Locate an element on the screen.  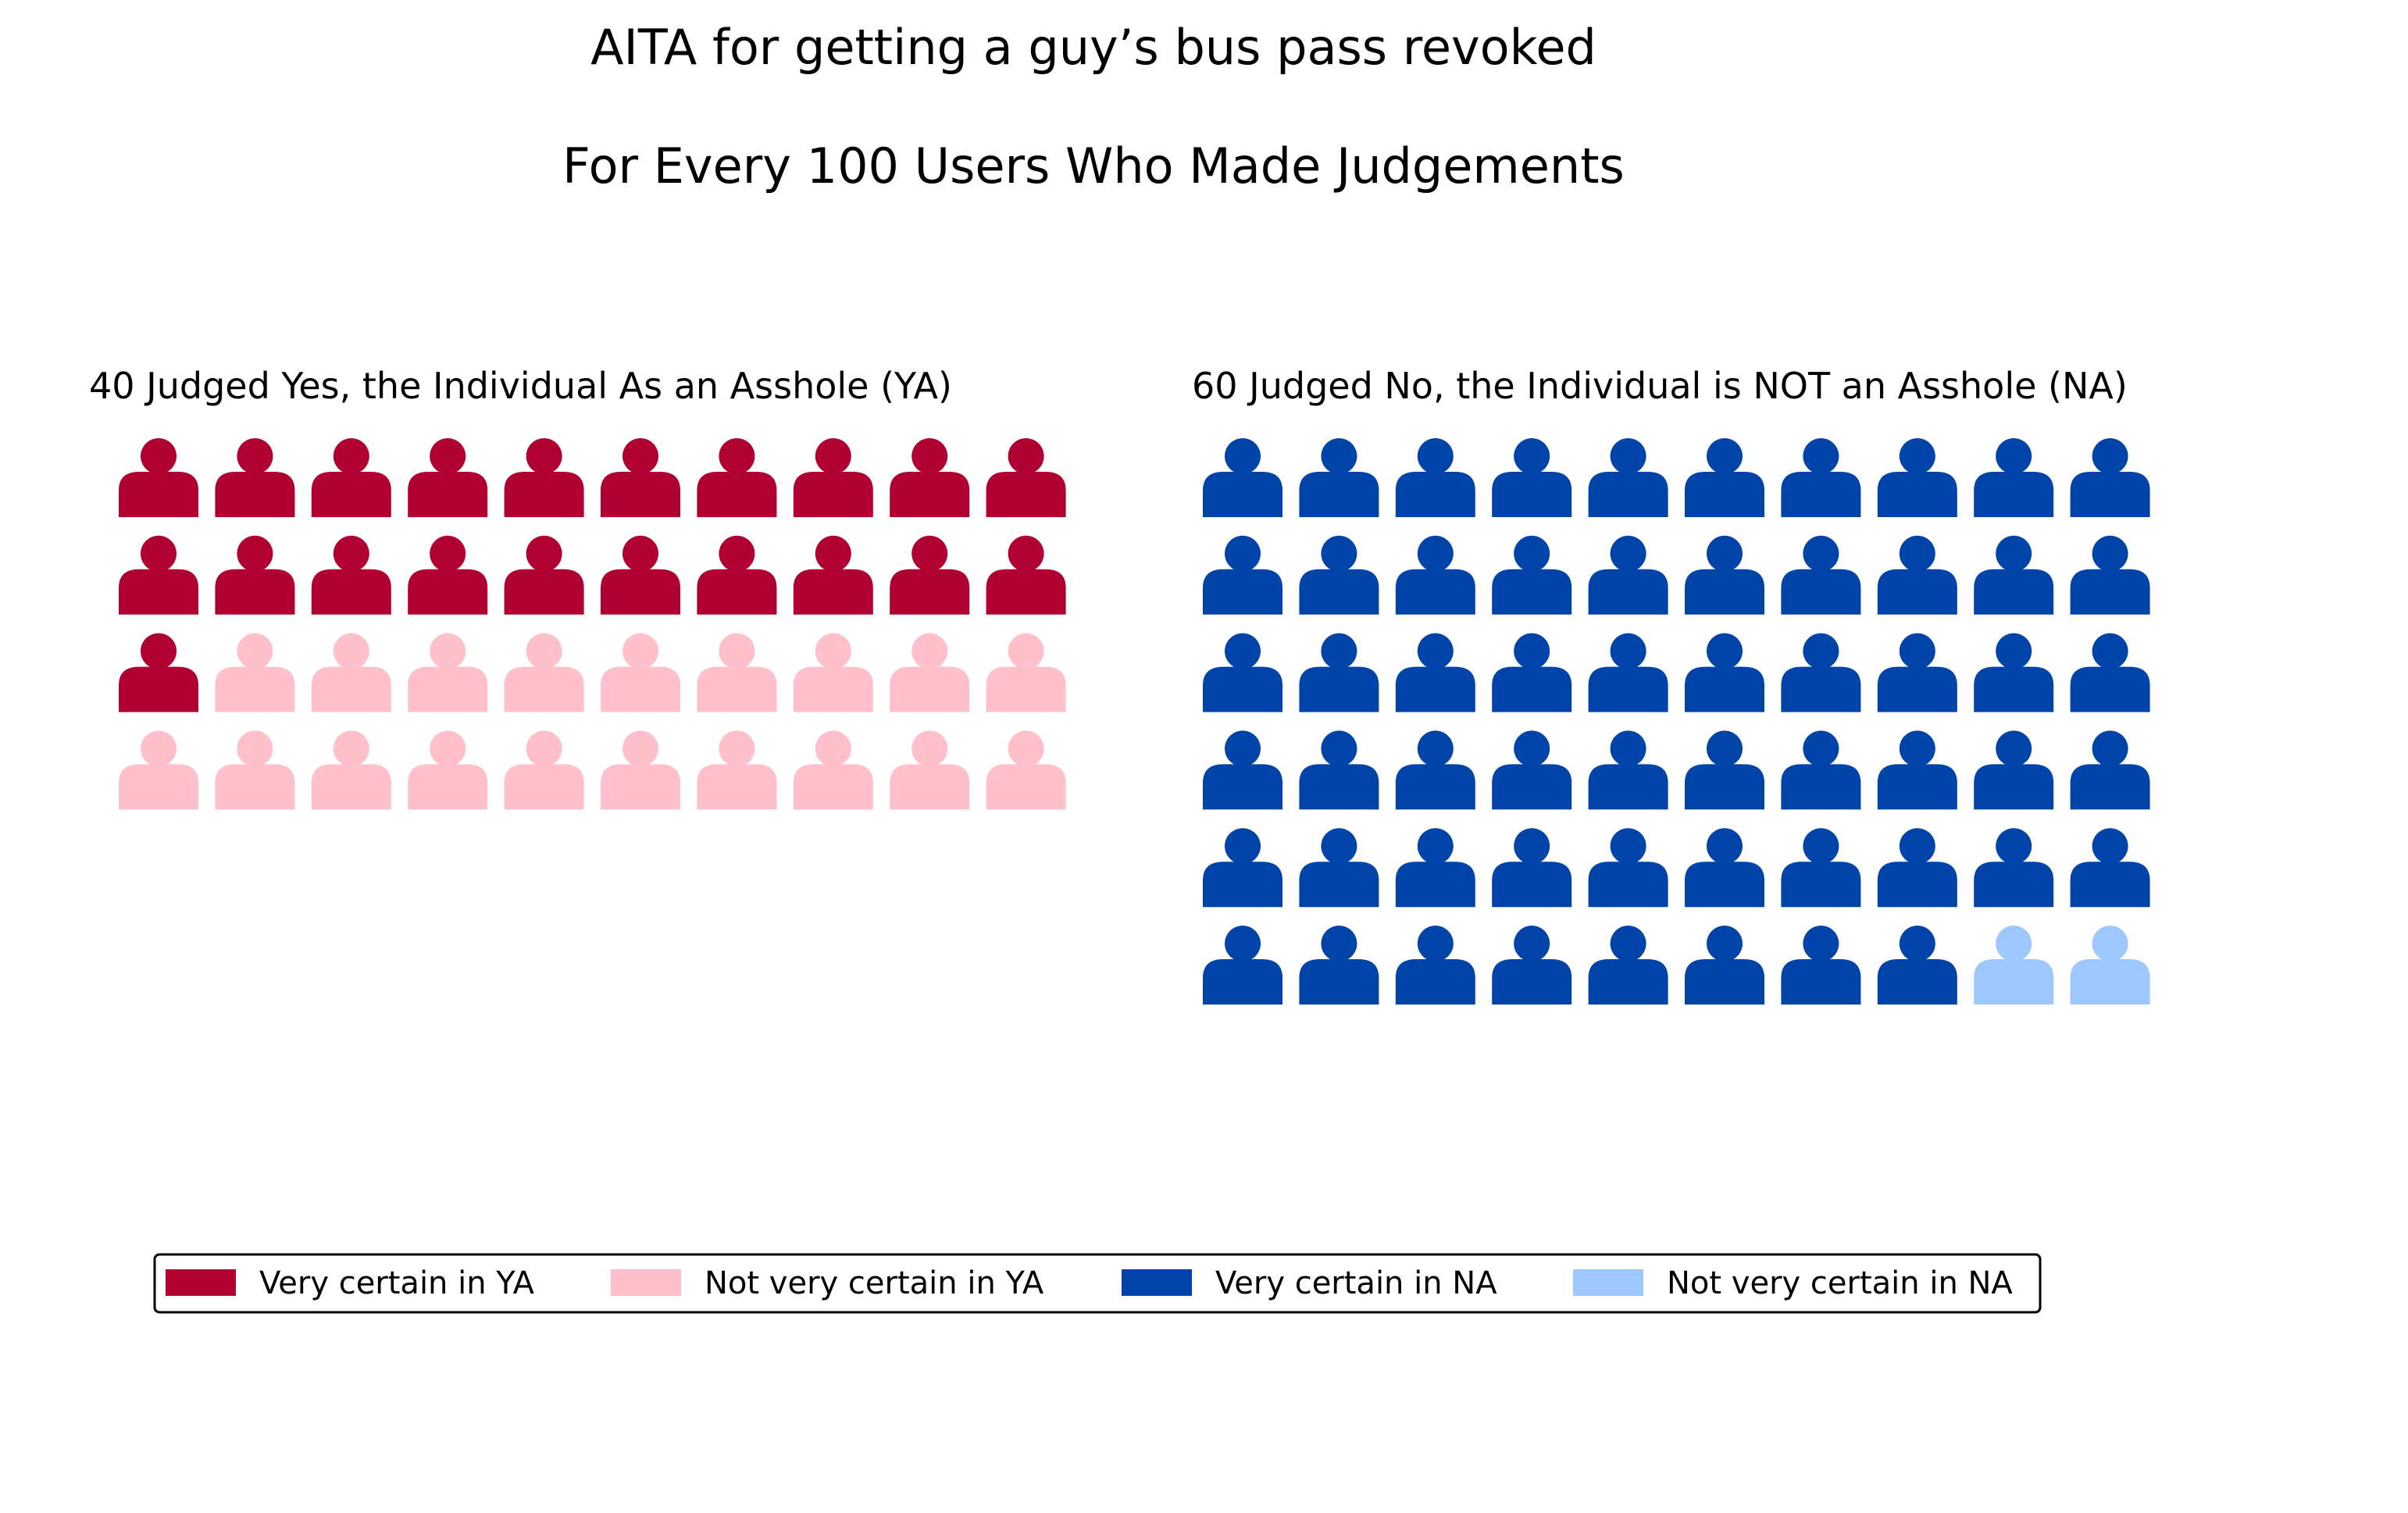
legend-label-not-very-certain-ya: Not very certain in YA is located at coordinates (874, 1283).